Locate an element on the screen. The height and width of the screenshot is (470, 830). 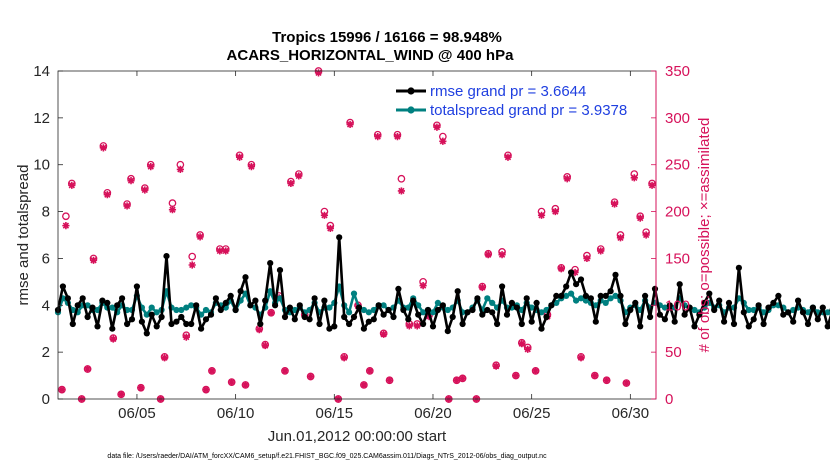
y-tick-label: 6 is located at coordinates (46, 258).